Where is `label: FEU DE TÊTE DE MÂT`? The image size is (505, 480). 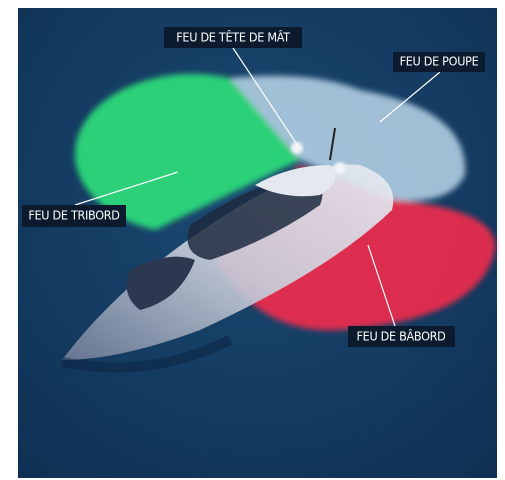 label: FEU DE TÊTE DE MÂT is located at coordinates (233, 37).